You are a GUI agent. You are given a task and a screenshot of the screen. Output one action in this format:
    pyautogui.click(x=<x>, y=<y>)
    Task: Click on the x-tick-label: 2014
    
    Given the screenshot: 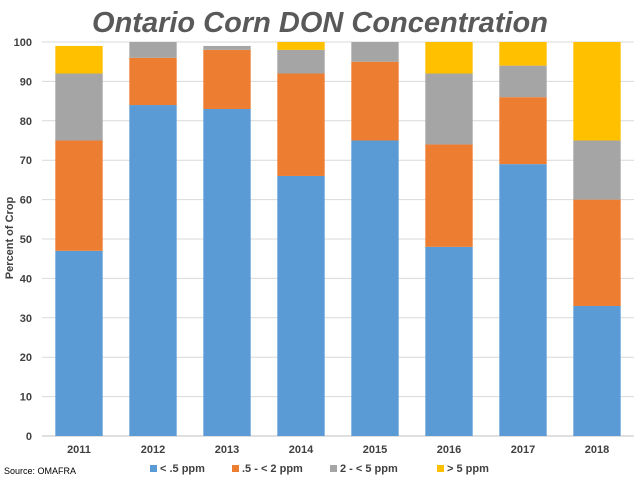 What is the action you would take?
    pyautogui.click(x=301, y=450)
    